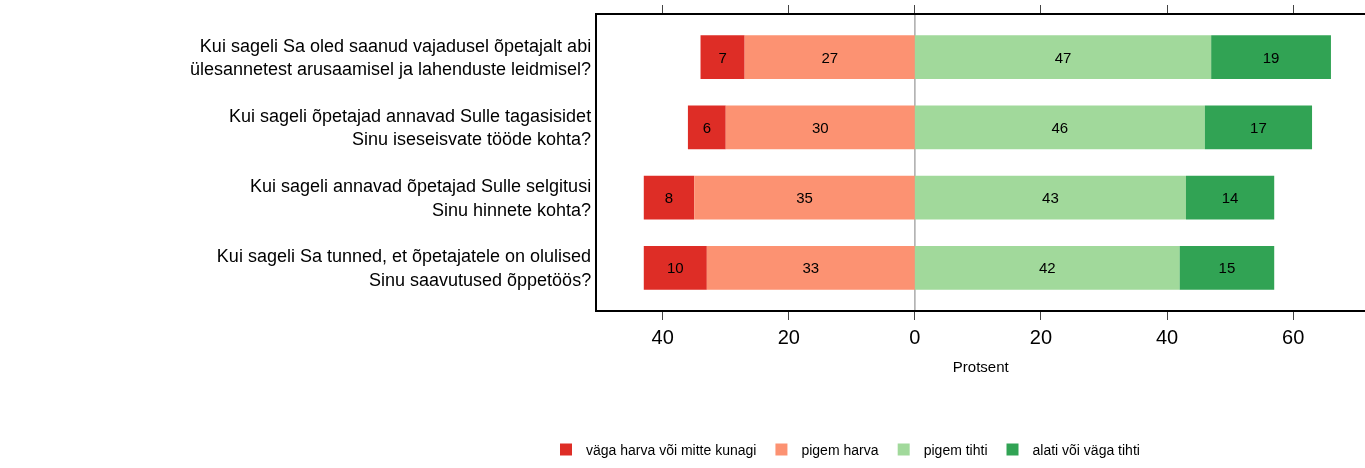  Describe the element at coordinates (706, 127) in the screenshot. I see `data-label: 6` at that location.